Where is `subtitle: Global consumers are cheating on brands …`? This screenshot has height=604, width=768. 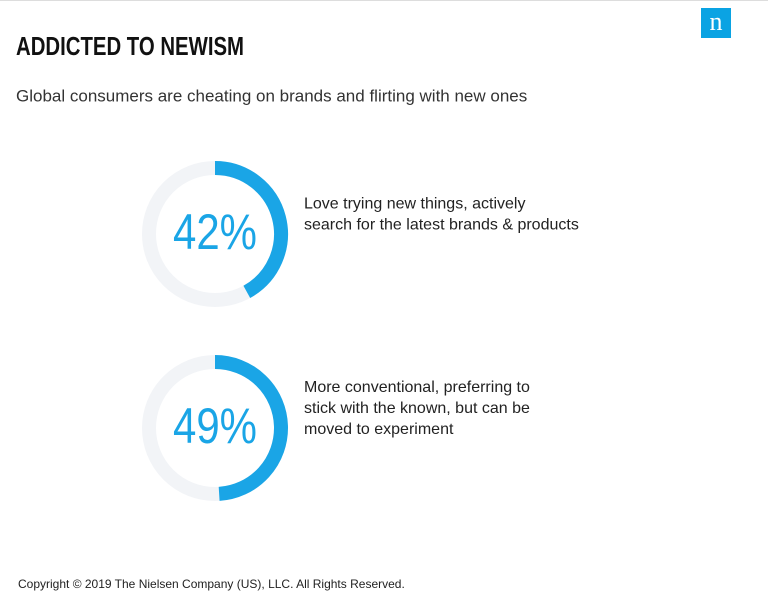 subtitle: Global consumers are cheating on brands … is located at coordinates (271, 95).